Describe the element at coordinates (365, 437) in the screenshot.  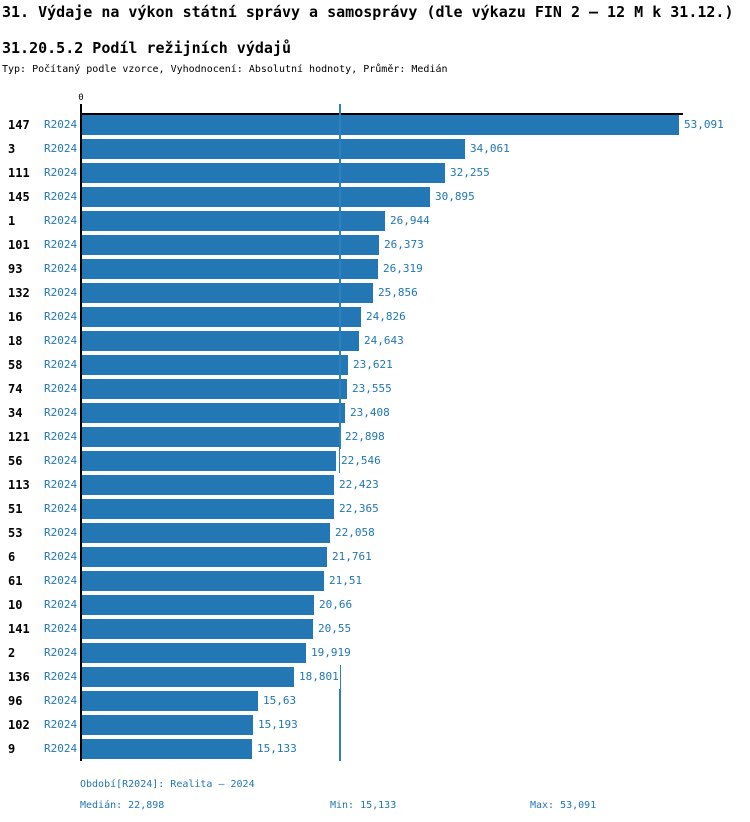
I see `bar-value-label: 22,898` at that location.